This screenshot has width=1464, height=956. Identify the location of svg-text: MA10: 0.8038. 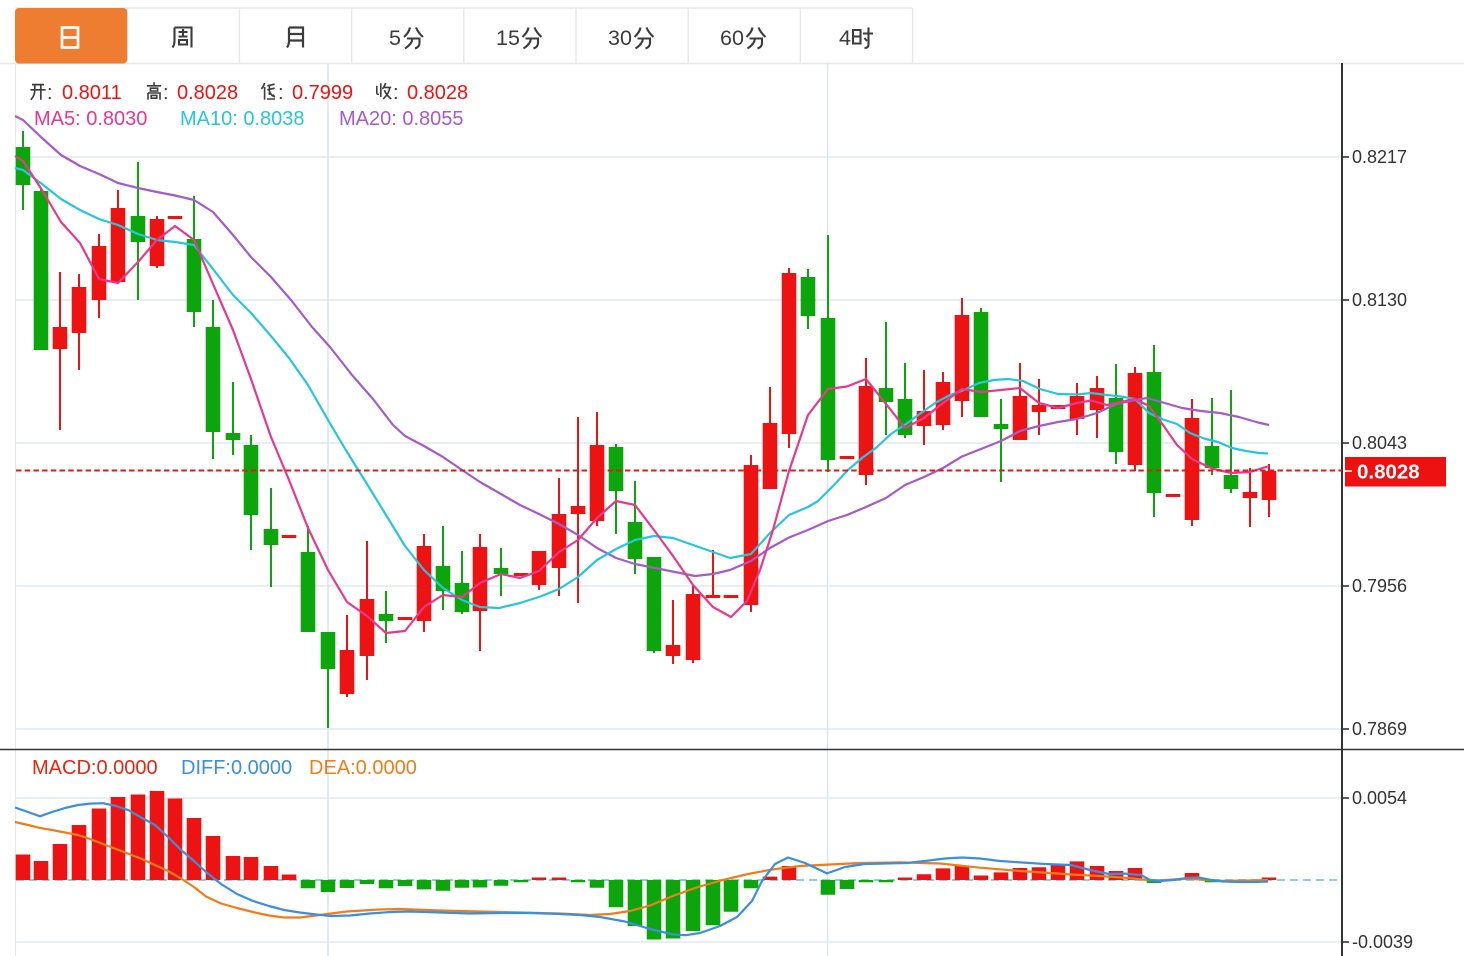
(242, 119).